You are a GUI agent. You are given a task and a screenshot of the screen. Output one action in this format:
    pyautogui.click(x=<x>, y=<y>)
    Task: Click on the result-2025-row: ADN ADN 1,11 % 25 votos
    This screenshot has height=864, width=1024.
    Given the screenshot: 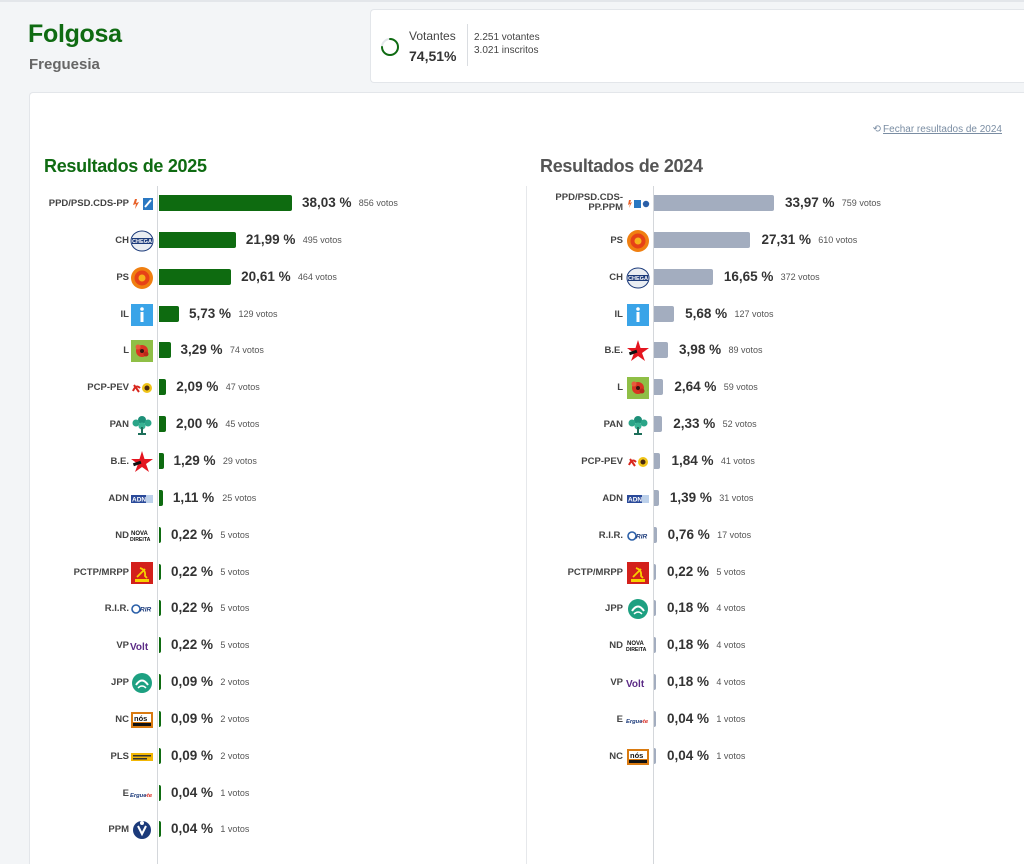 What is the action you would take?
    pyautogui.click(x=278, y=499)
    